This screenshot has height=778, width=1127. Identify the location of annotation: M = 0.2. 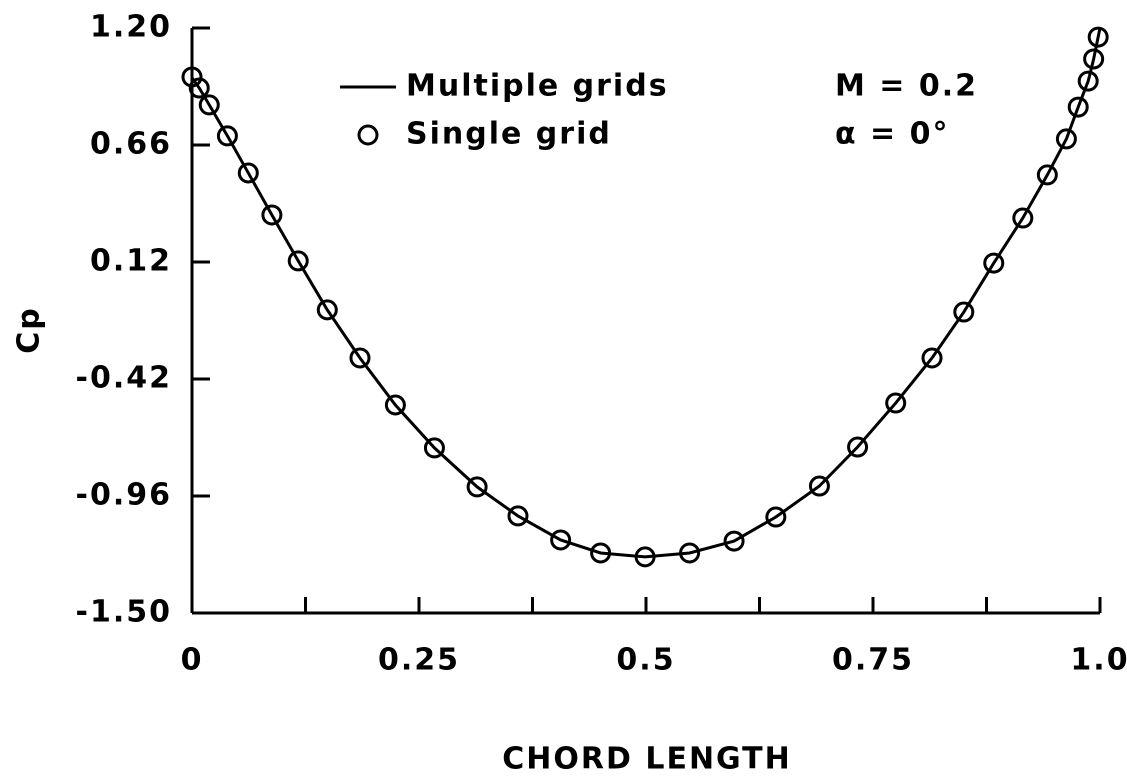
(906, 86).